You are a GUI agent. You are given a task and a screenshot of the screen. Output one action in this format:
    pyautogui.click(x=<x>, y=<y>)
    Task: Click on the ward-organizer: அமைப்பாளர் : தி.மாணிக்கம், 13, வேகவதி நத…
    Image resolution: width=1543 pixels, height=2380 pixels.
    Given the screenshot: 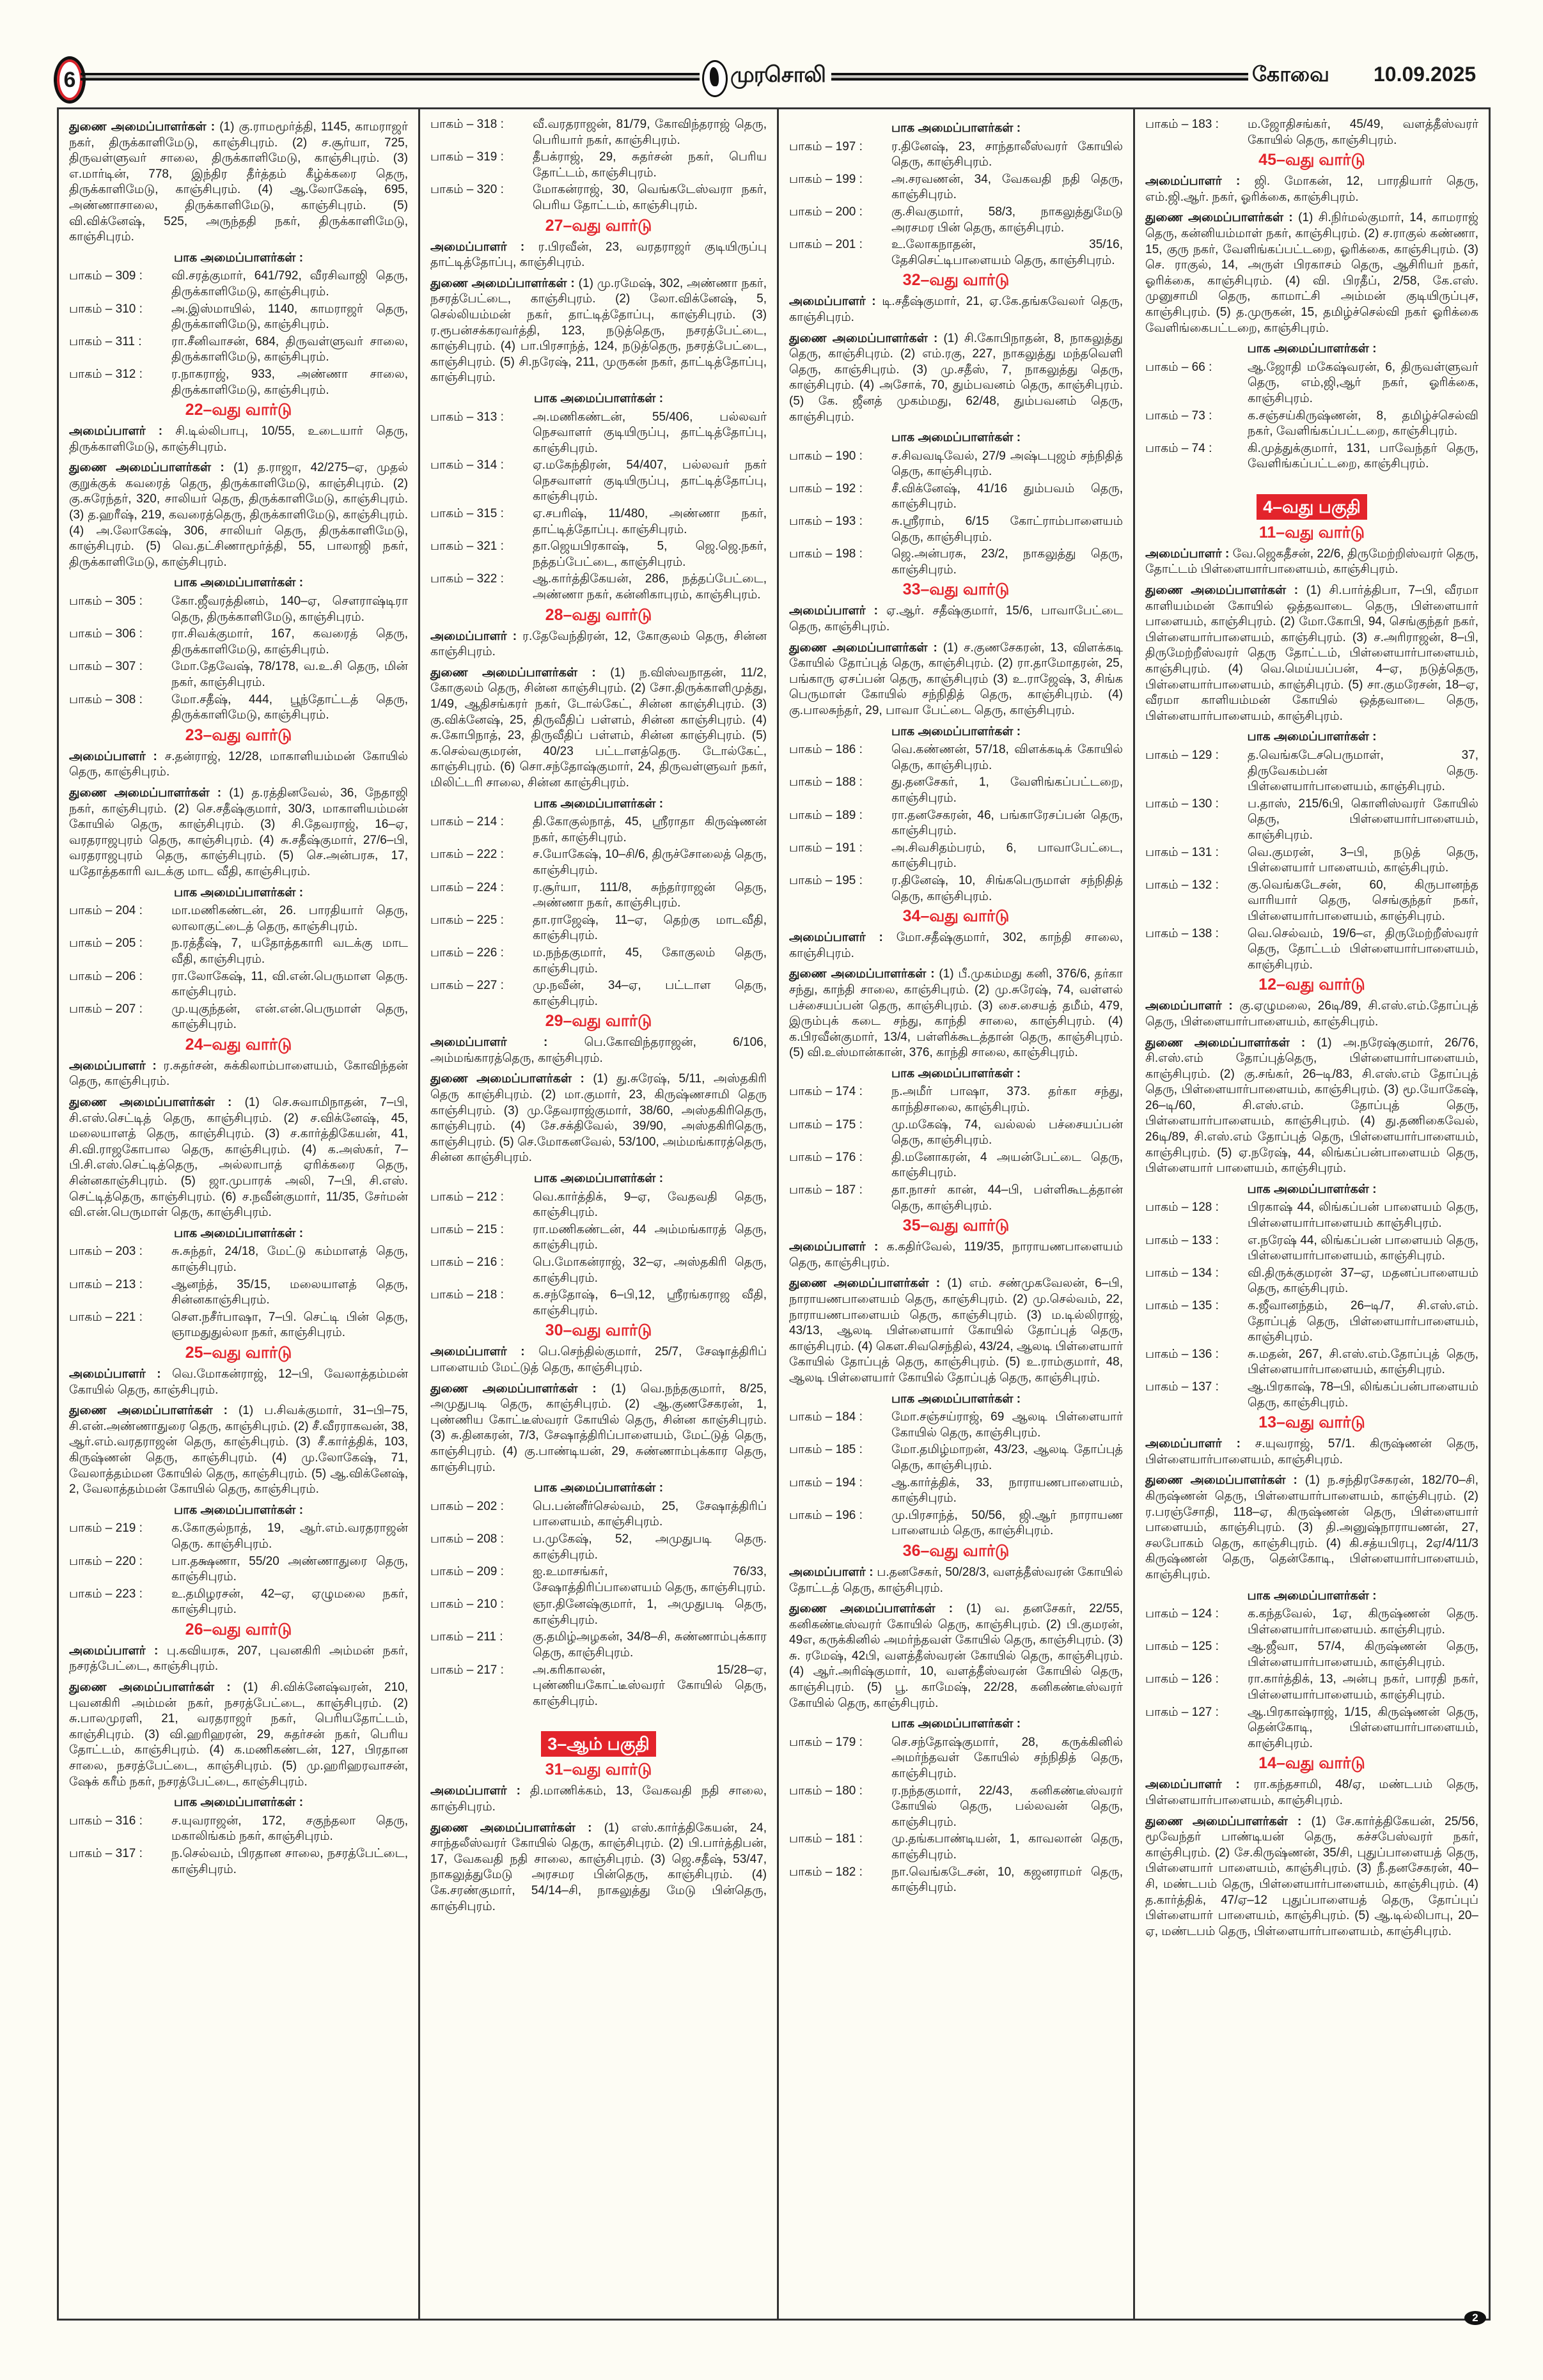 What is the action you would take?
    pyautogui.click(x=598, y=1799)
    